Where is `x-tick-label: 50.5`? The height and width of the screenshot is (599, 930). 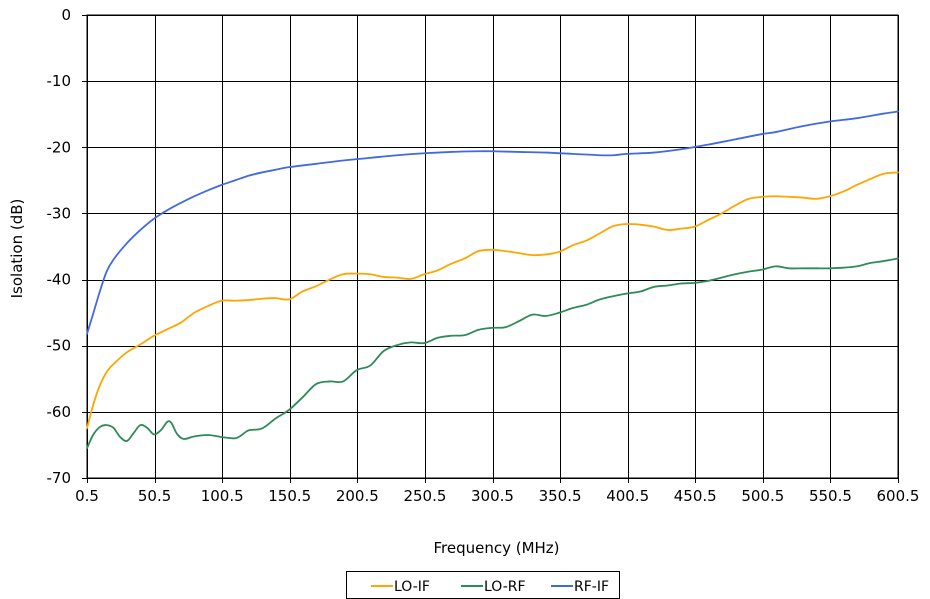 x-tick-label: 50.5 is located at coordinates (154, 496).